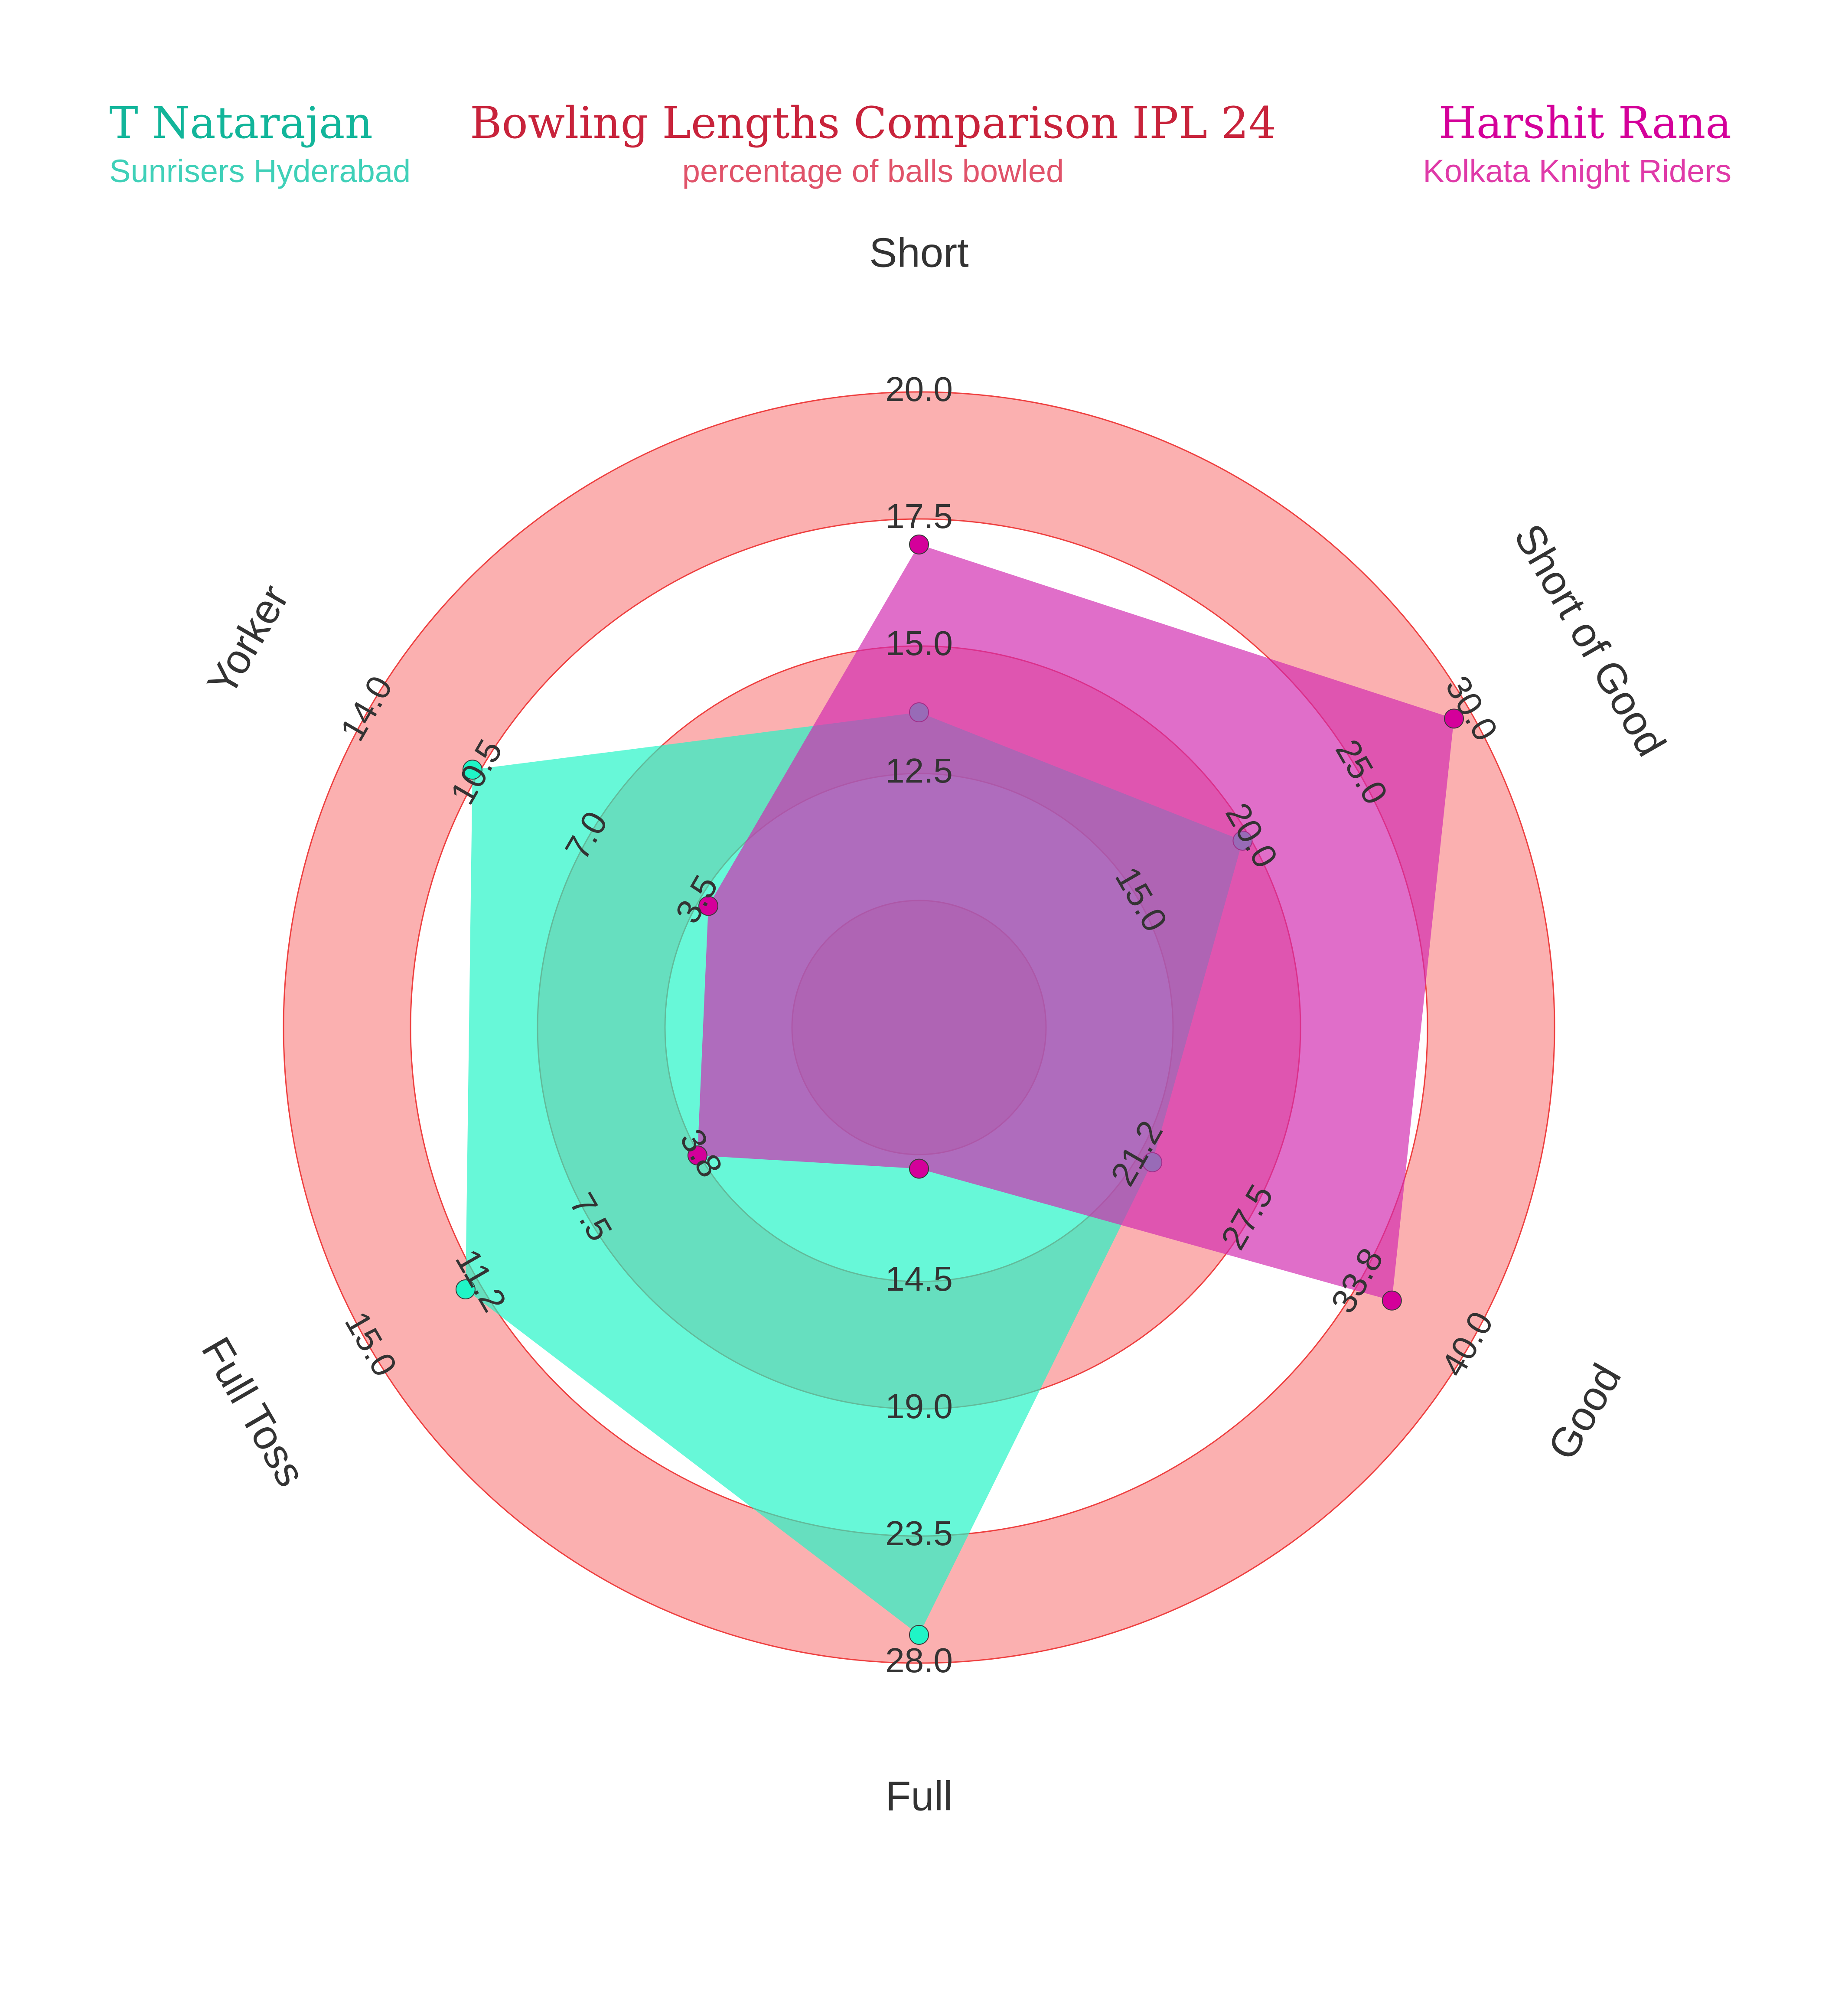 Image resolution: width=1848 pixels, height=2003 pixels. What do you see at coordinates (1584, 1412) in the screenshot?
I see `axis-label: Good` at bounding box center [1584, 1412].